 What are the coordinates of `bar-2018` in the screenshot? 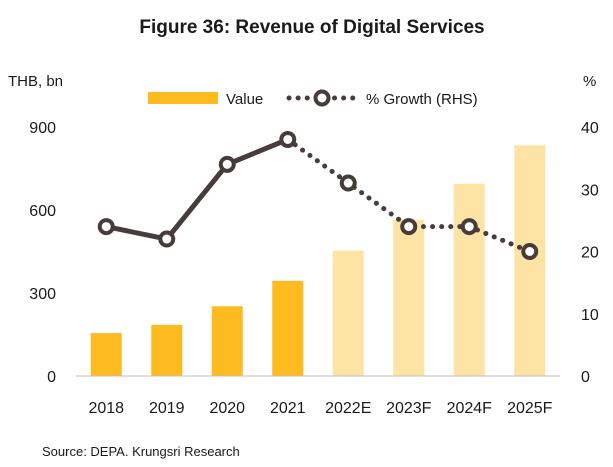 It's located at (106, 354).